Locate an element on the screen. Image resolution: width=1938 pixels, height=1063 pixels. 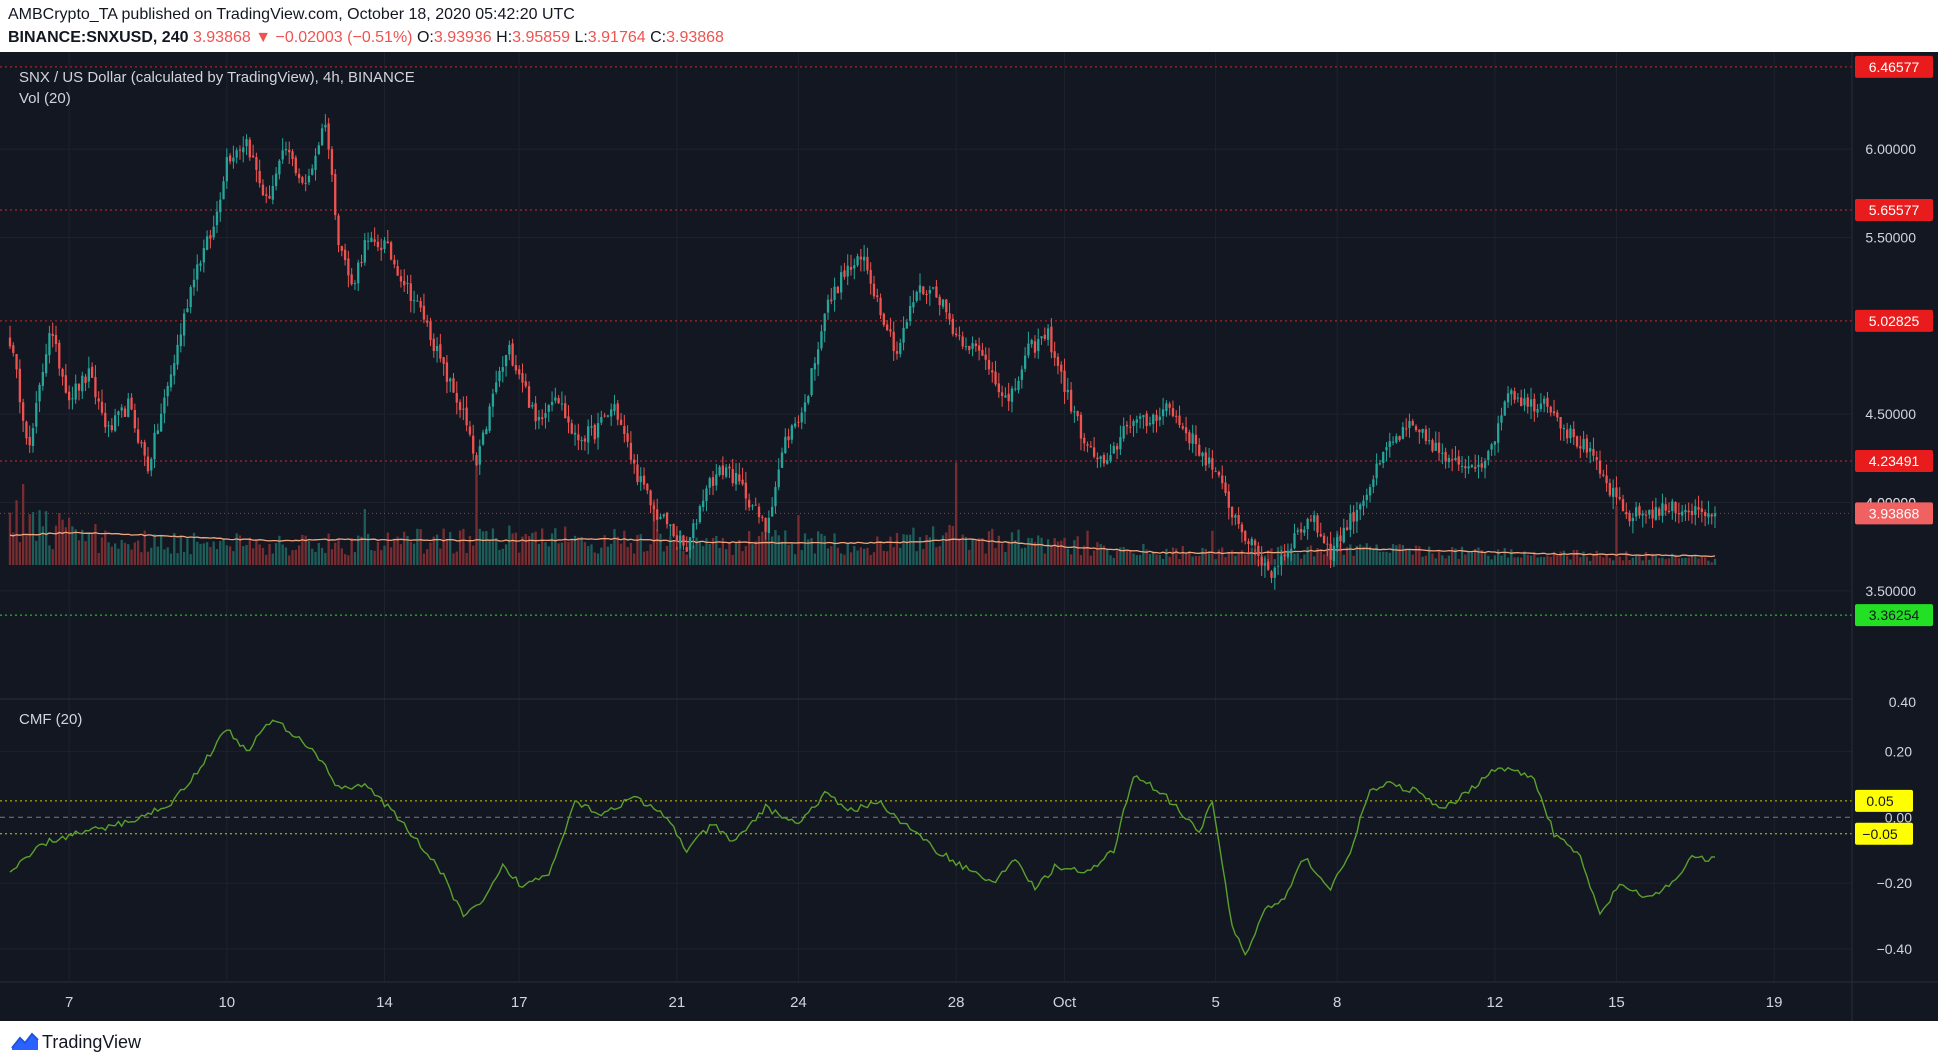
x-tick-label: 15 is located at coordinates (1616, 1002).